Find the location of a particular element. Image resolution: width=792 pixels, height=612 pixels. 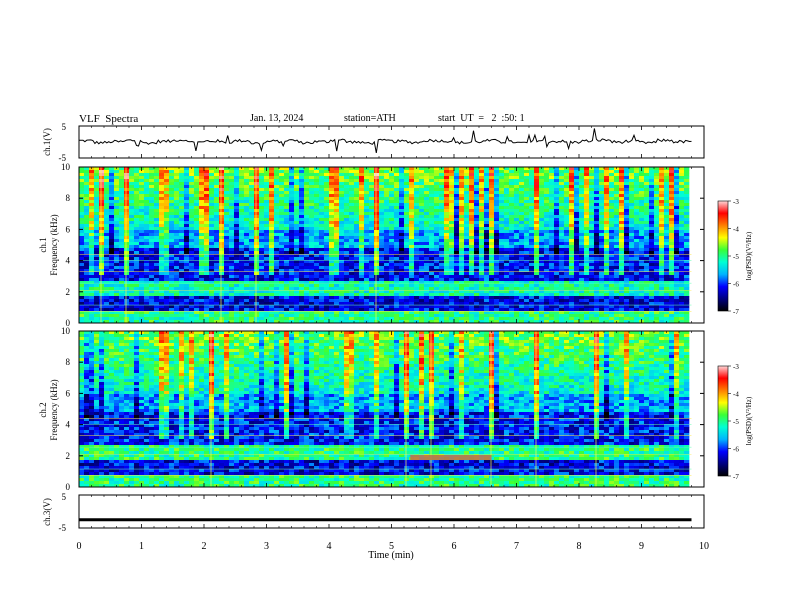

cb1-tick-1: -4 is located at coordinates (736, 230).